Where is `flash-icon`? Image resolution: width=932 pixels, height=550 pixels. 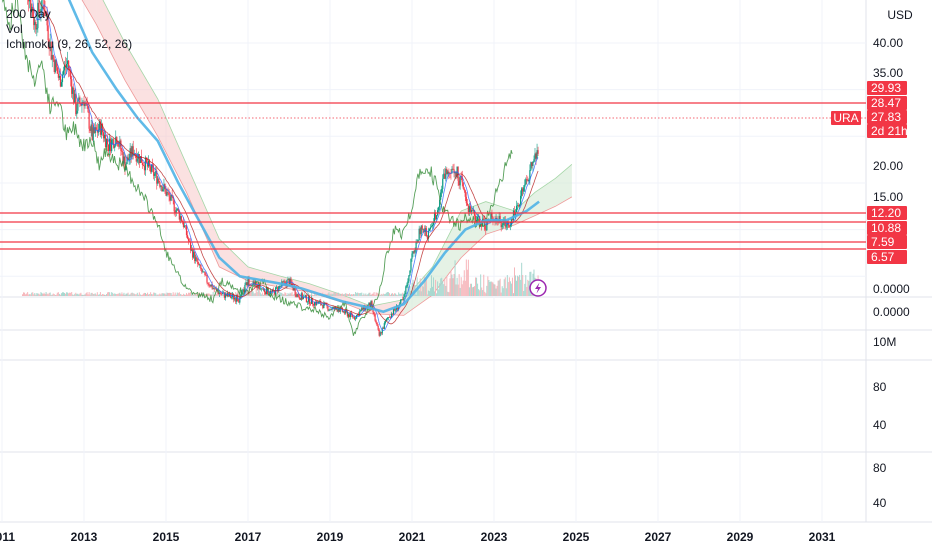 flash-icon is located at coordinates (538, 288).